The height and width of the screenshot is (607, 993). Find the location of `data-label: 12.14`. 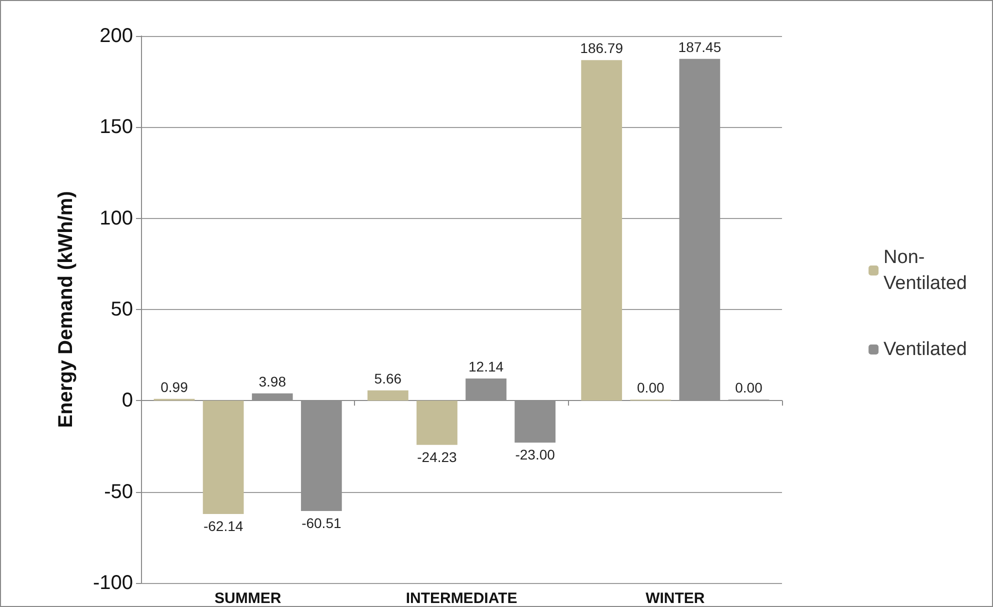

data-label: 12.14 is located at coordinates (486, 366).